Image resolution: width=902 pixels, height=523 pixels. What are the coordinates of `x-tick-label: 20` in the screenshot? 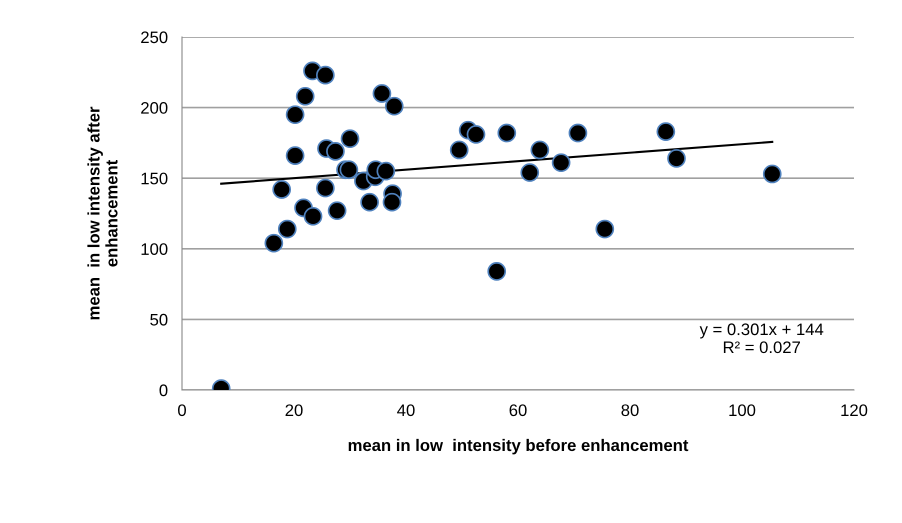 It's located at (294, 410).